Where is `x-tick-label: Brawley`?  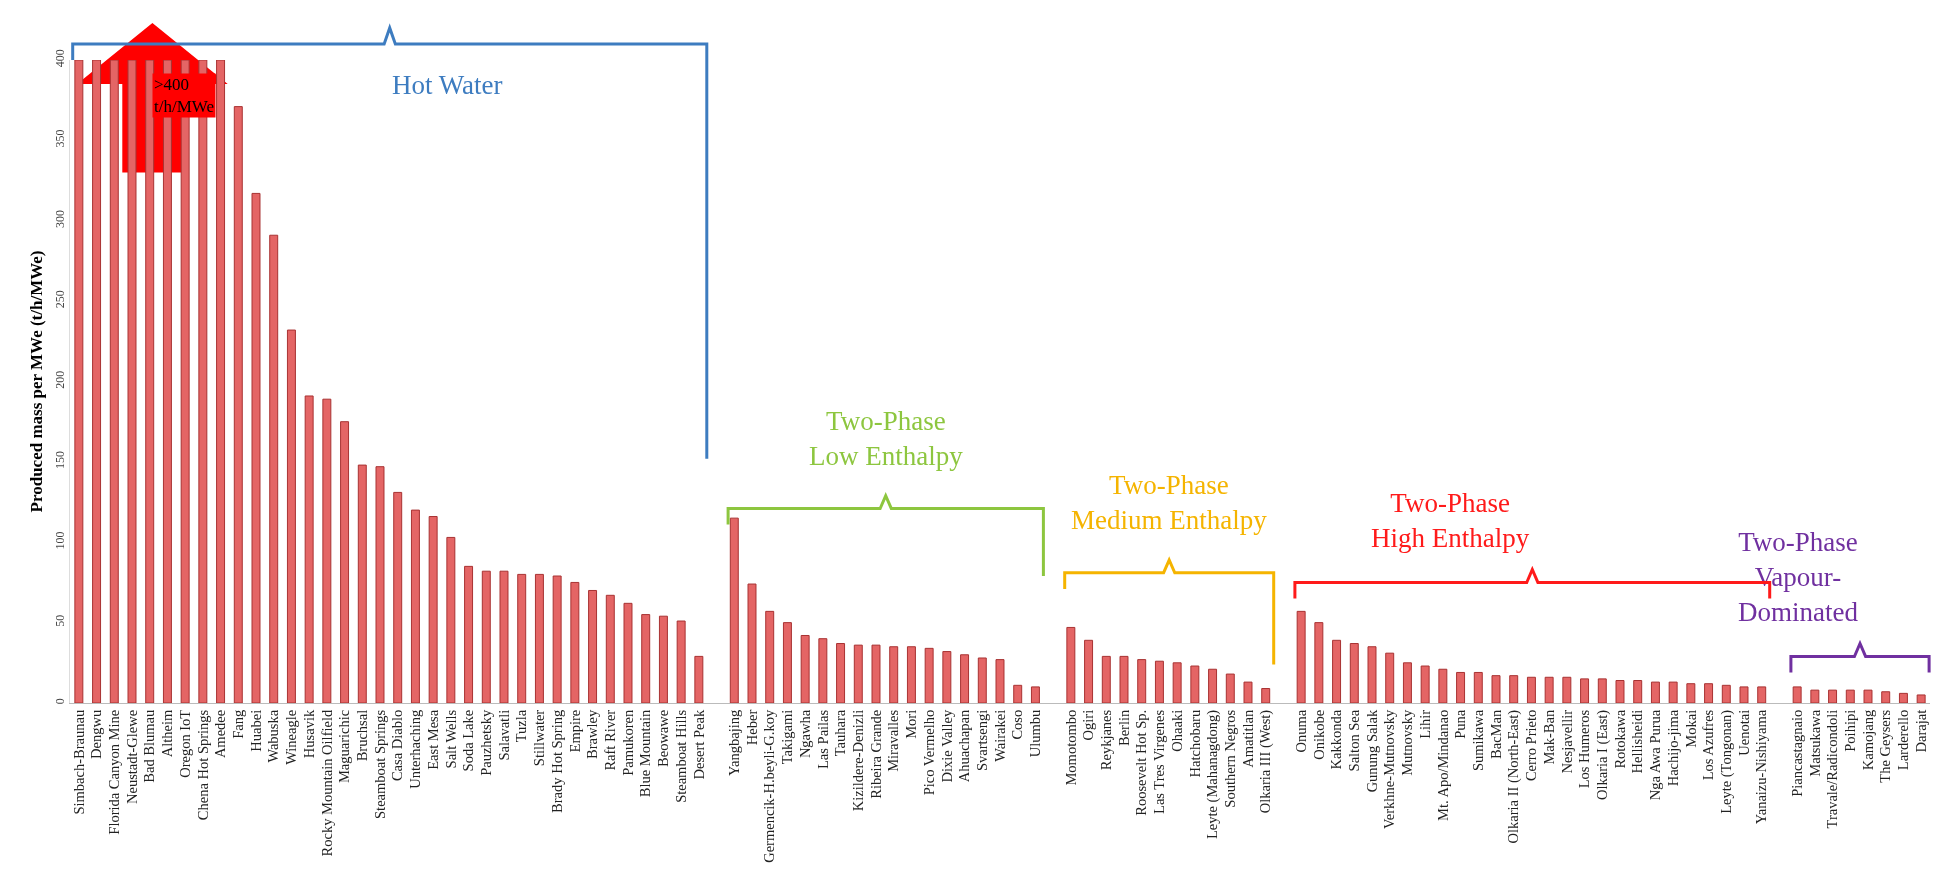
x-tick-label: Brawley is located at coordinates (592, 734).